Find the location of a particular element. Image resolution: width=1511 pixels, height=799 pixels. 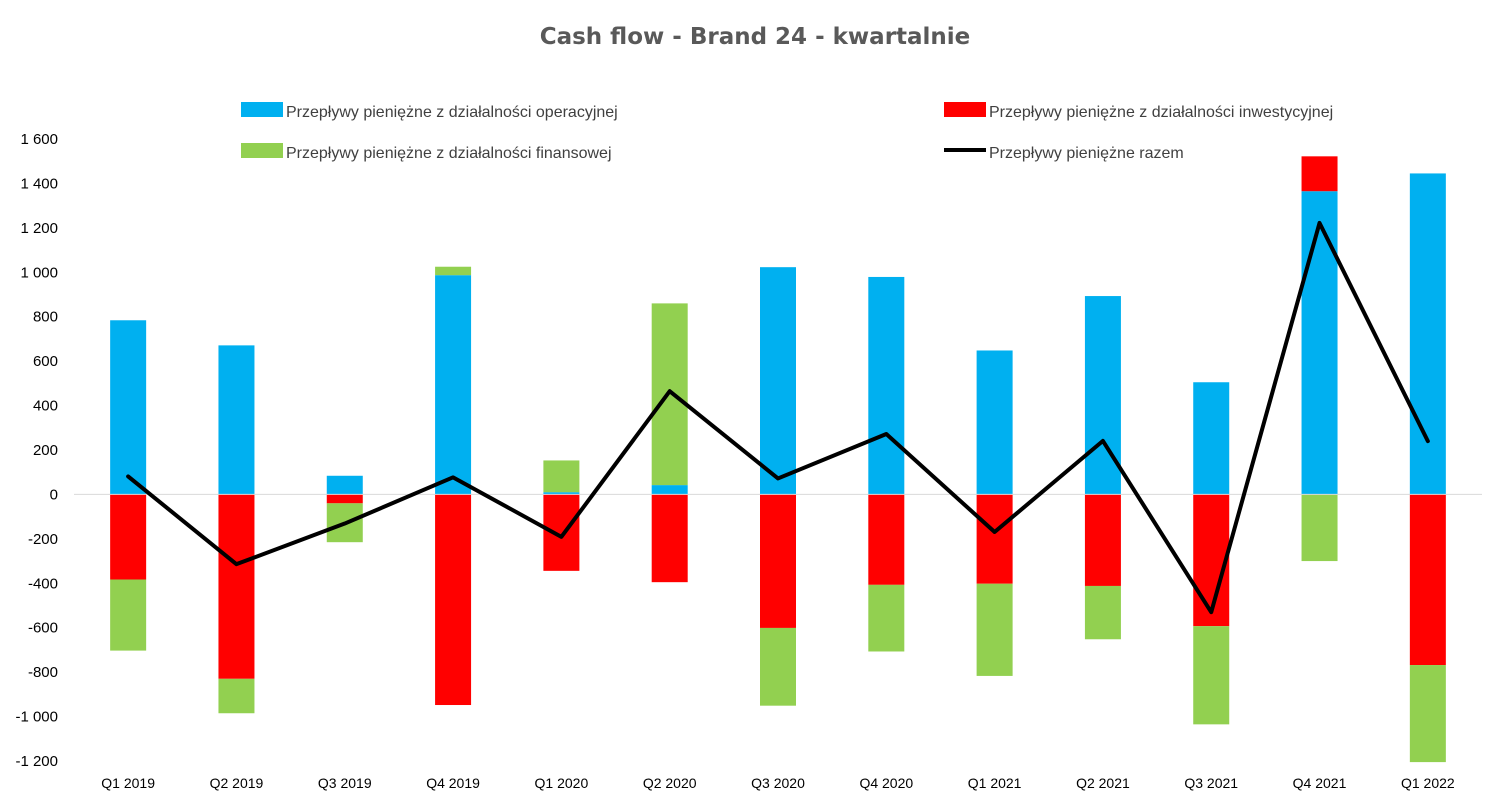

legend-swatch-finansowej is located at coordinates (262, 150).